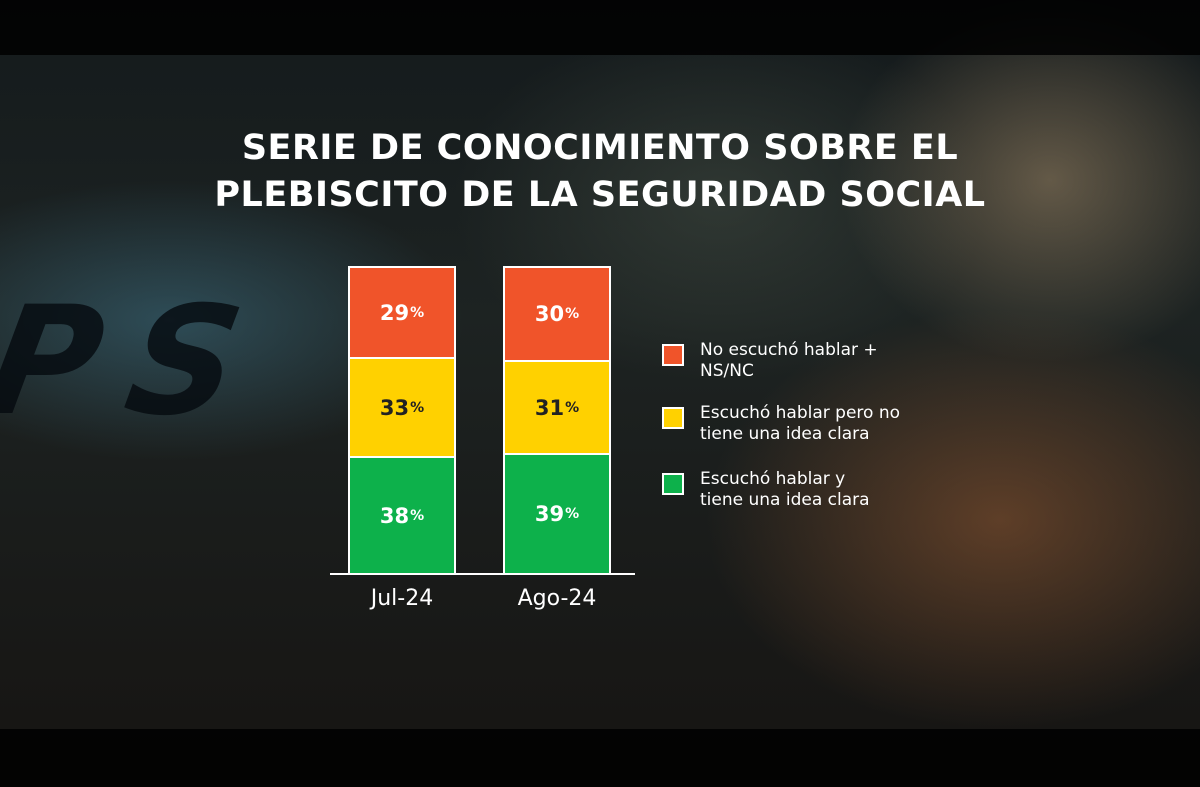 The width and height of the screenshot is (1200, 787). I want to click on bar-segment-no-escucho: 29%, so click(402, 312).